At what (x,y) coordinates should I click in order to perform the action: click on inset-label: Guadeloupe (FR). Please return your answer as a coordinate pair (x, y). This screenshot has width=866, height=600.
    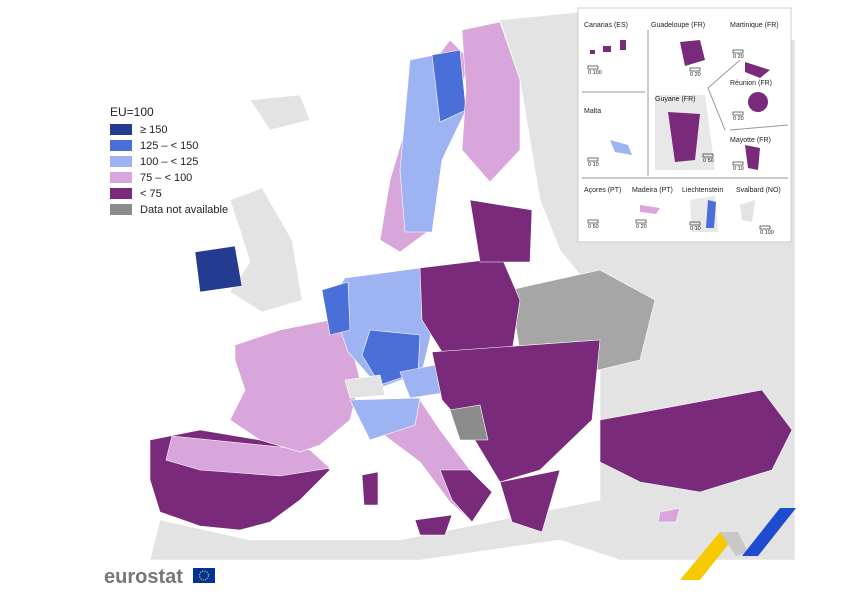
    Looking at the image, I should click on (678, 25).